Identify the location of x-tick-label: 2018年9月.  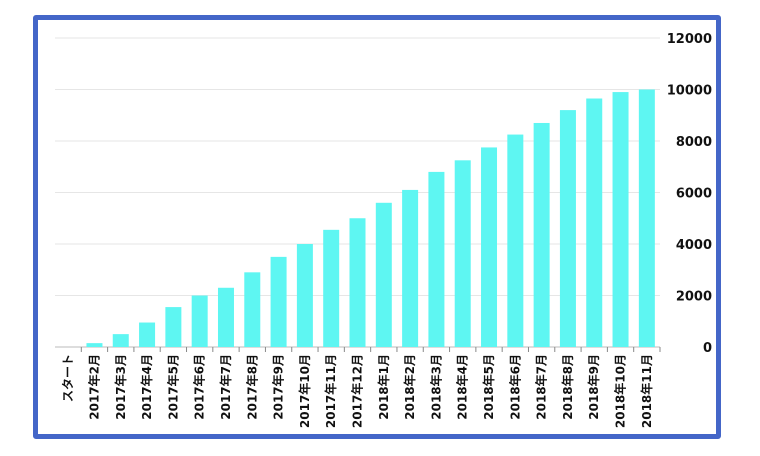
(593, 387).